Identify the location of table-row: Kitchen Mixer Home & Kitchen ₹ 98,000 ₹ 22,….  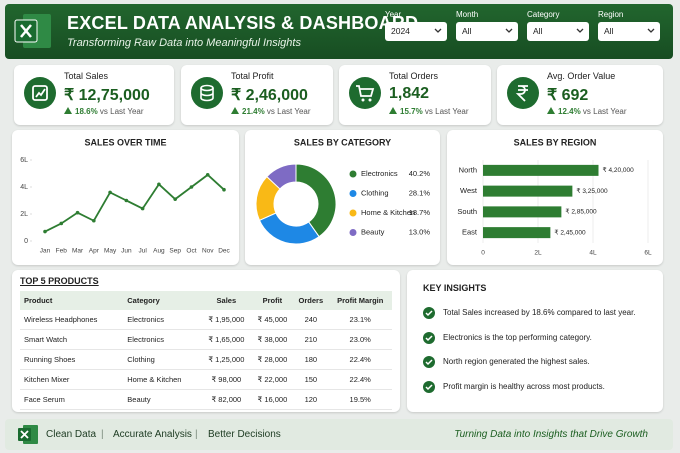
(206, 379).